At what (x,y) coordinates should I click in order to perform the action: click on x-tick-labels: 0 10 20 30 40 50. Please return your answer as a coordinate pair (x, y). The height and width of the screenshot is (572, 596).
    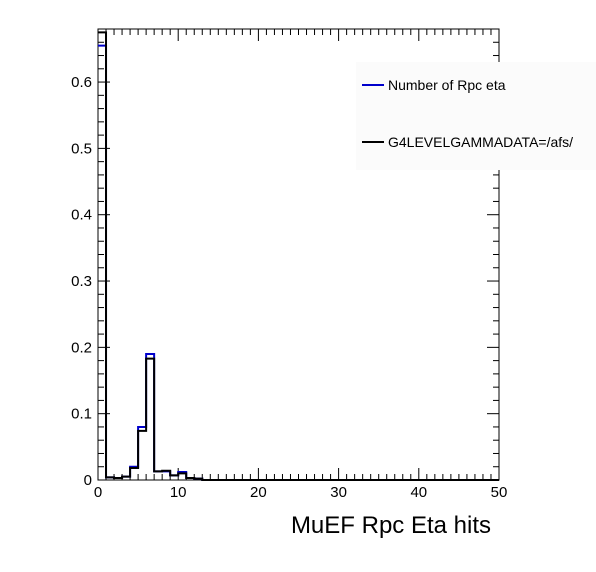
    Looking at the image, I should click on (301, 492).